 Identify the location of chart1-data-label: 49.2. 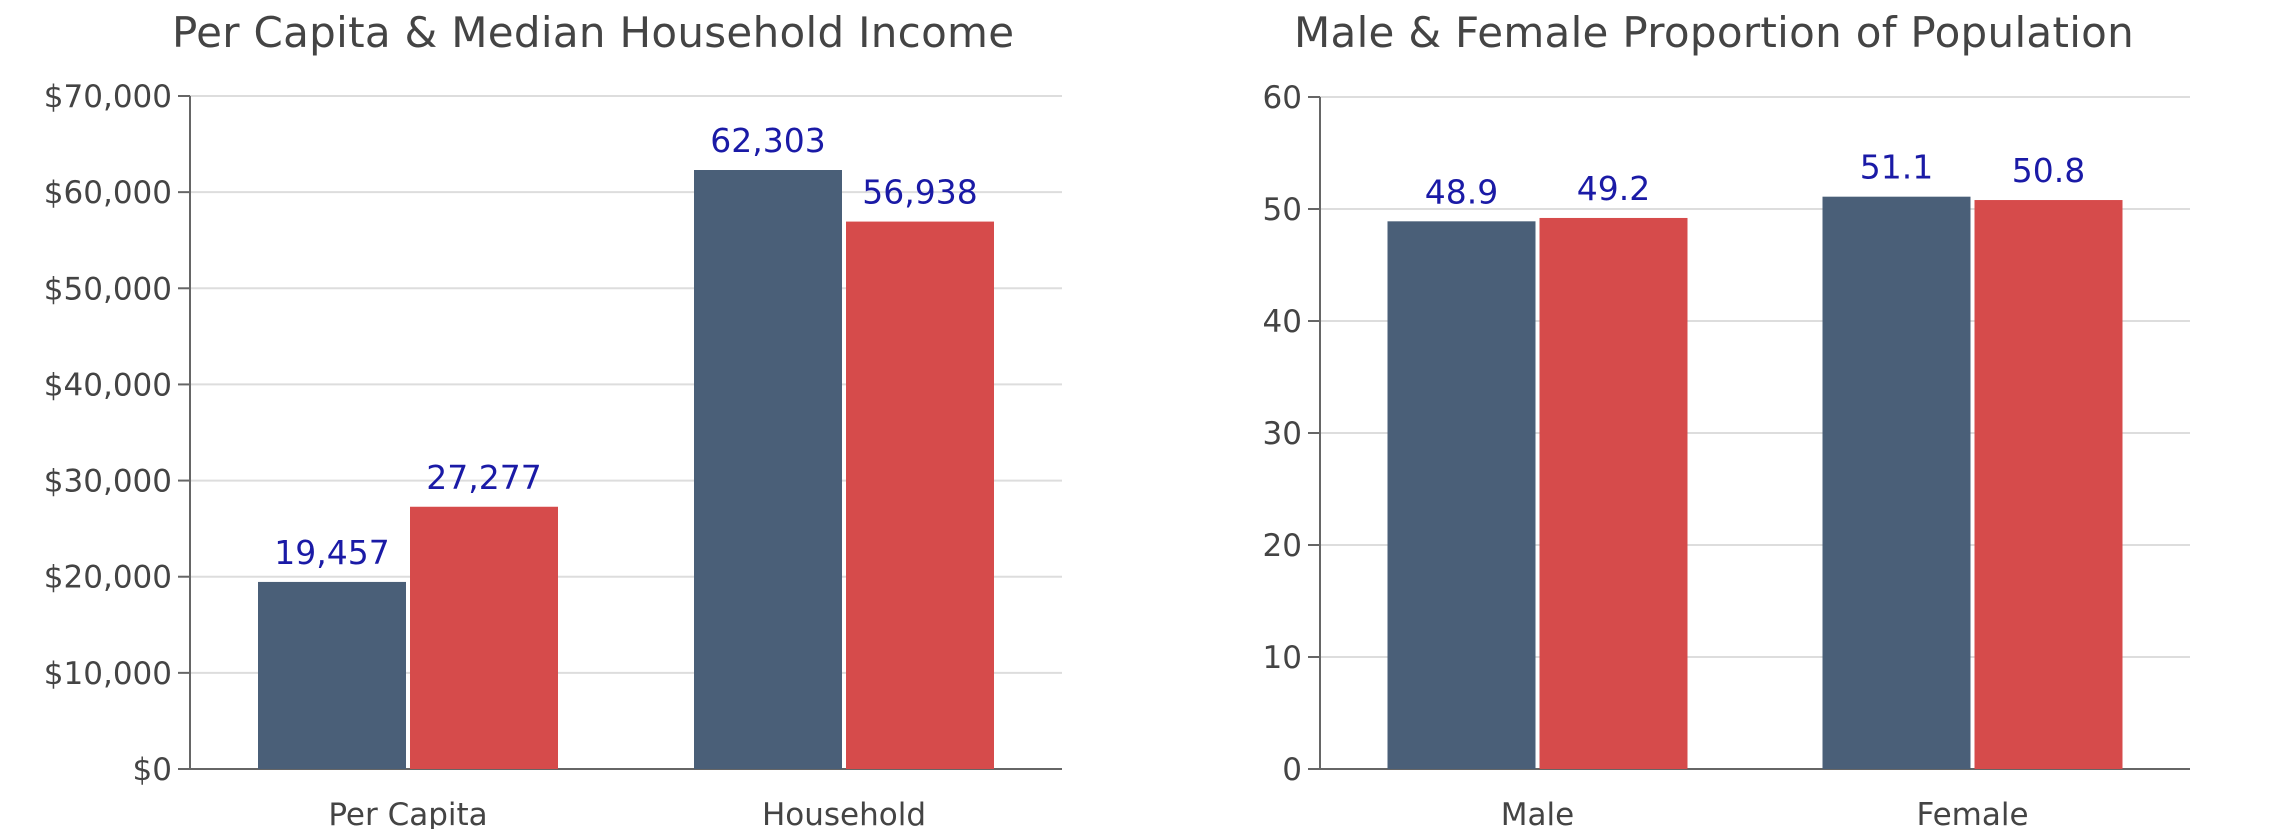
(1613, 188).